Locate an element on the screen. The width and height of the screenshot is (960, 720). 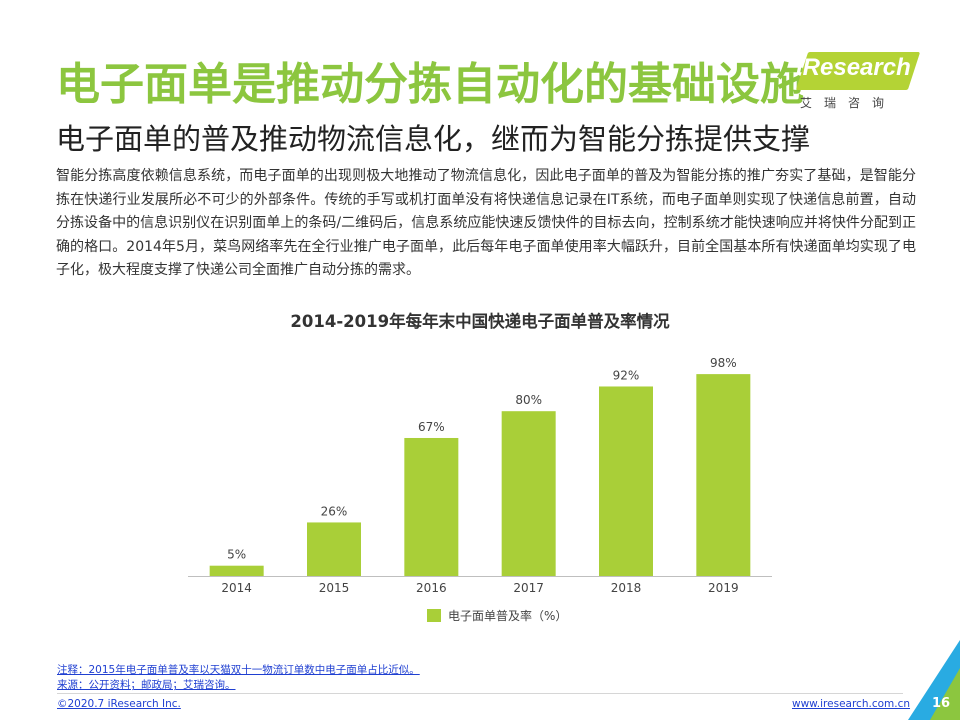
chart-title: 2014-2019年每年末中国快递电子面单普及率情况 is located at coordinates (480, 321).